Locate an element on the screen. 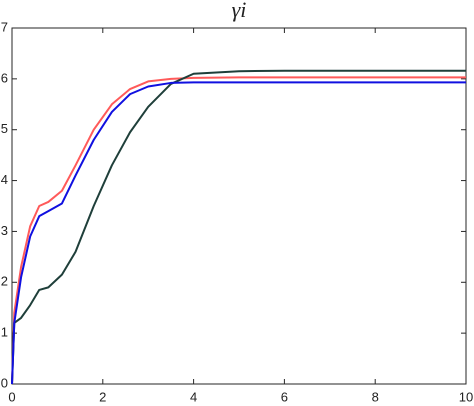 The height and width of the screenshot is (406, 474). y-tick-label: 1 is located at coordinates (4, 332).